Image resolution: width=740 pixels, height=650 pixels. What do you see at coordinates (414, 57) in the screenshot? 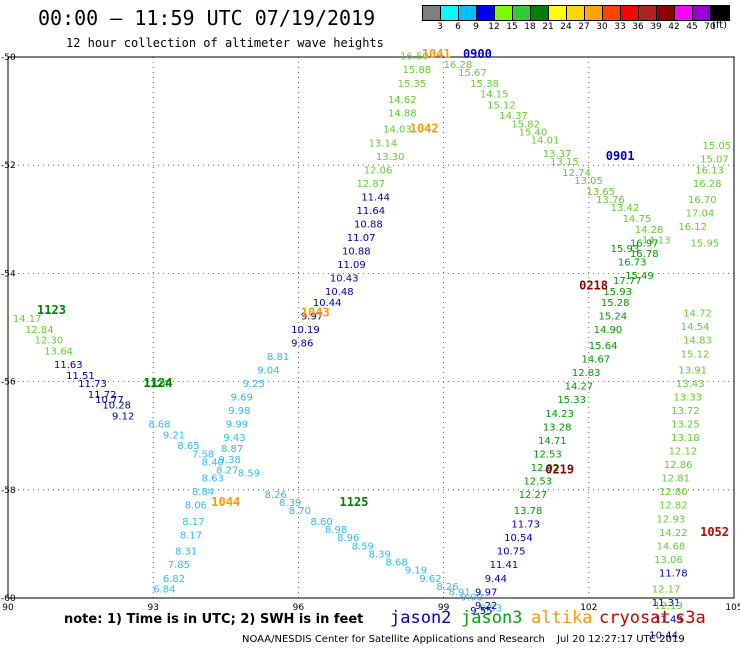
I see `swh-value: 16.50` at bounding box center [414, 57].